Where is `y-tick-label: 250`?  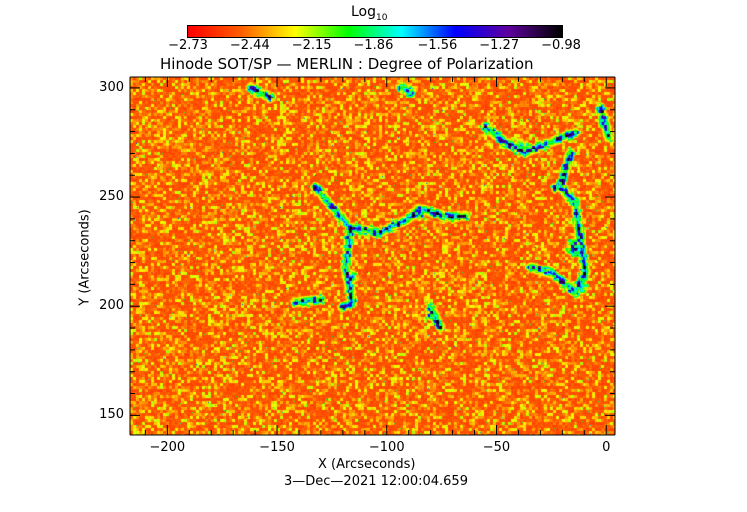
y-tick-label: 250 is located at coordinates (111, 197).